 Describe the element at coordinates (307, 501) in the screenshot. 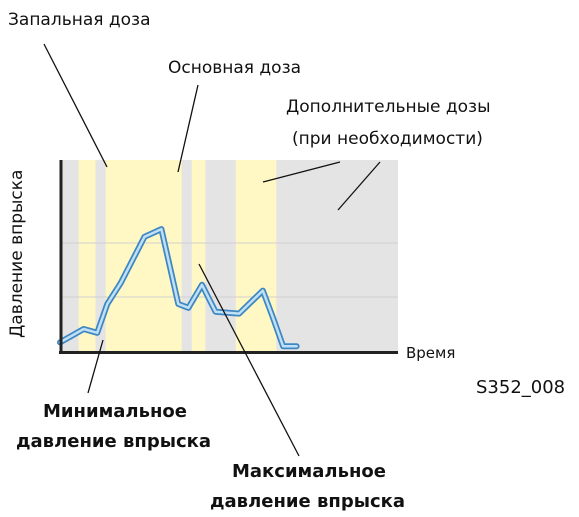

I see `label-max-pressure-line2: давление впрыска` at that location.